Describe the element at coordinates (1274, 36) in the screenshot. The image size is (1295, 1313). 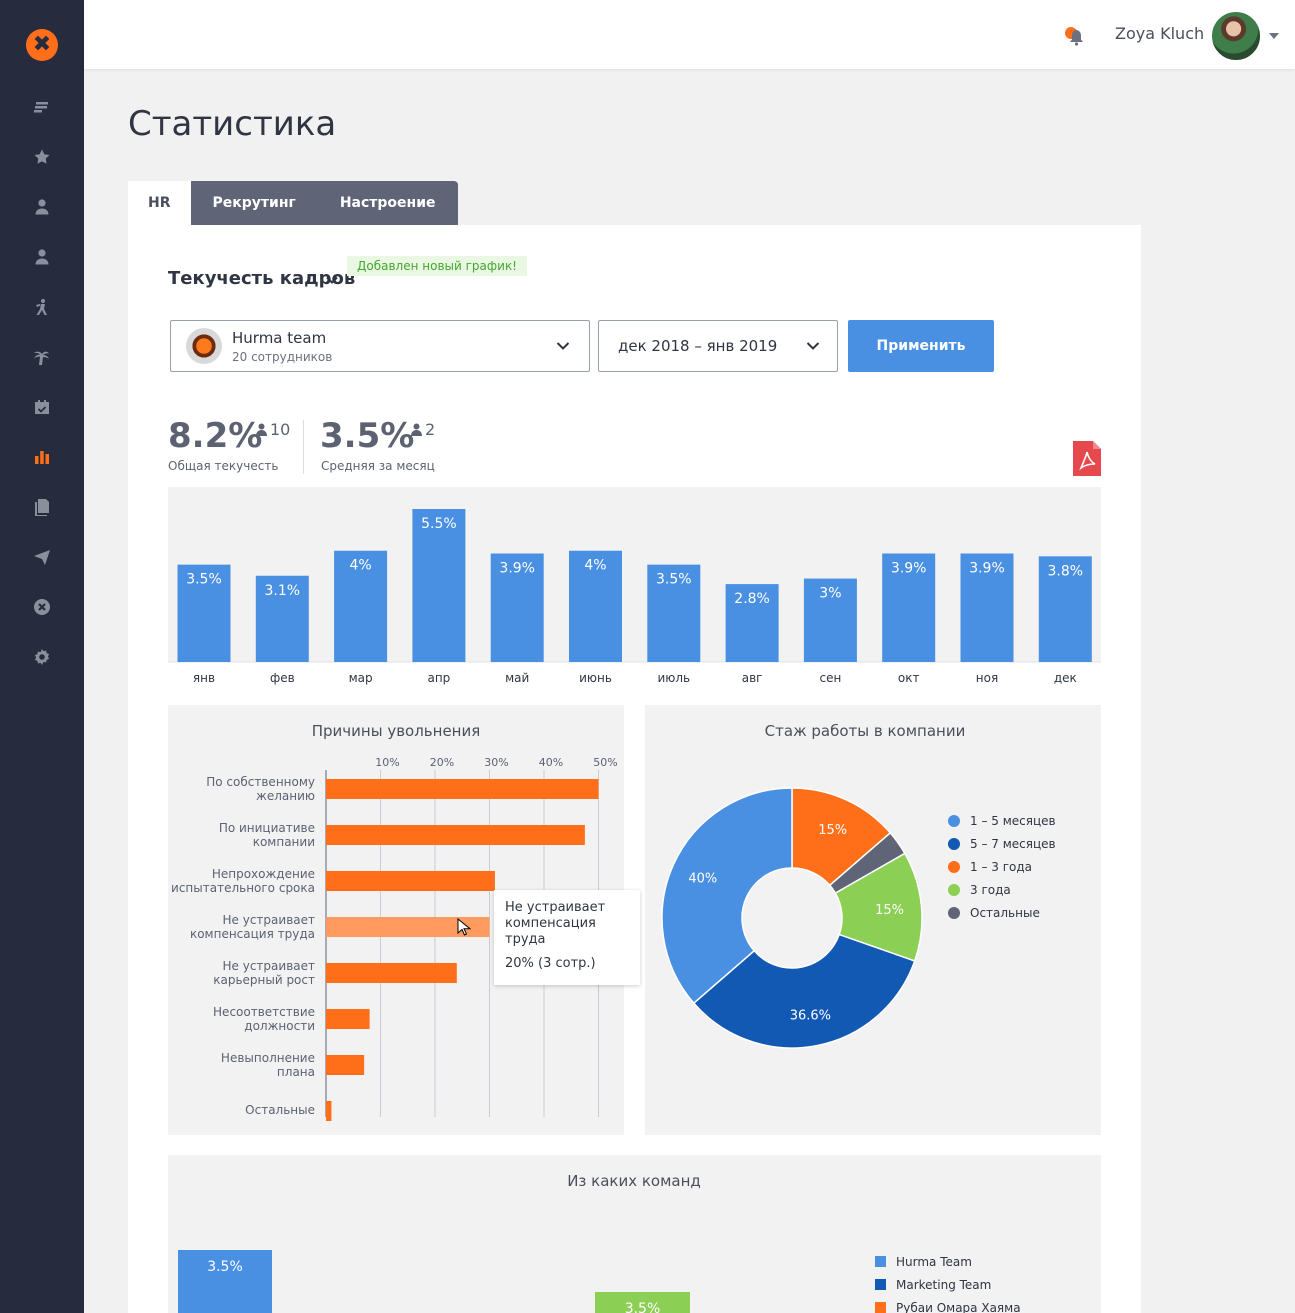
I see `user-menu-caret-icon` at that location.